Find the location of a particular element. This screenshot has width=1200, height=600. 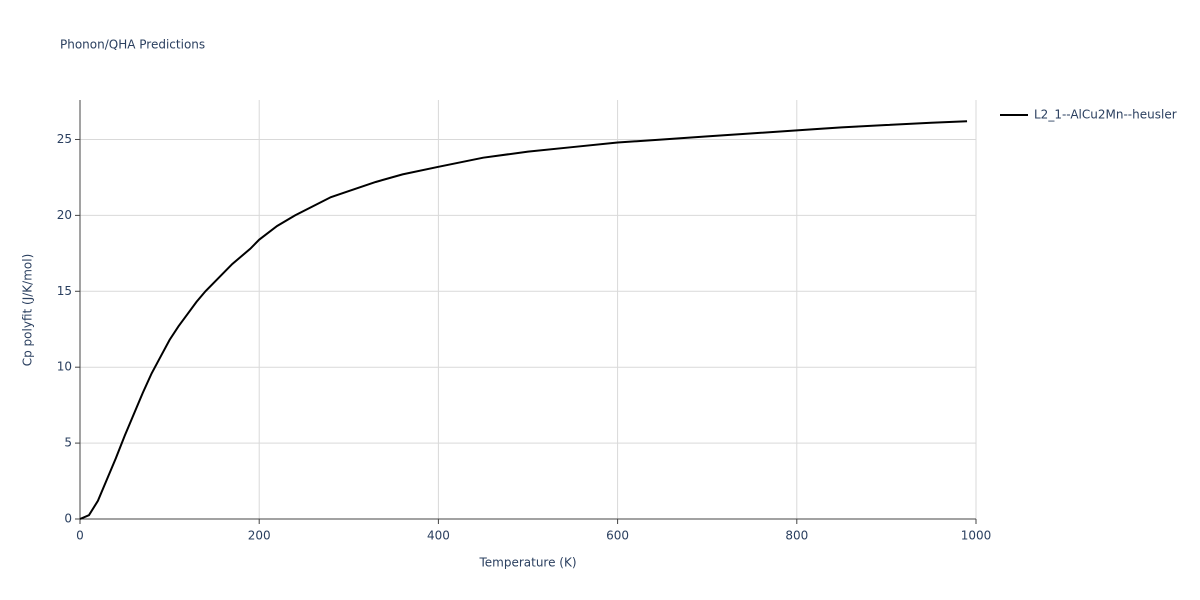

x-axis-label: Temperature (K) is located at coordinates (527, 563).